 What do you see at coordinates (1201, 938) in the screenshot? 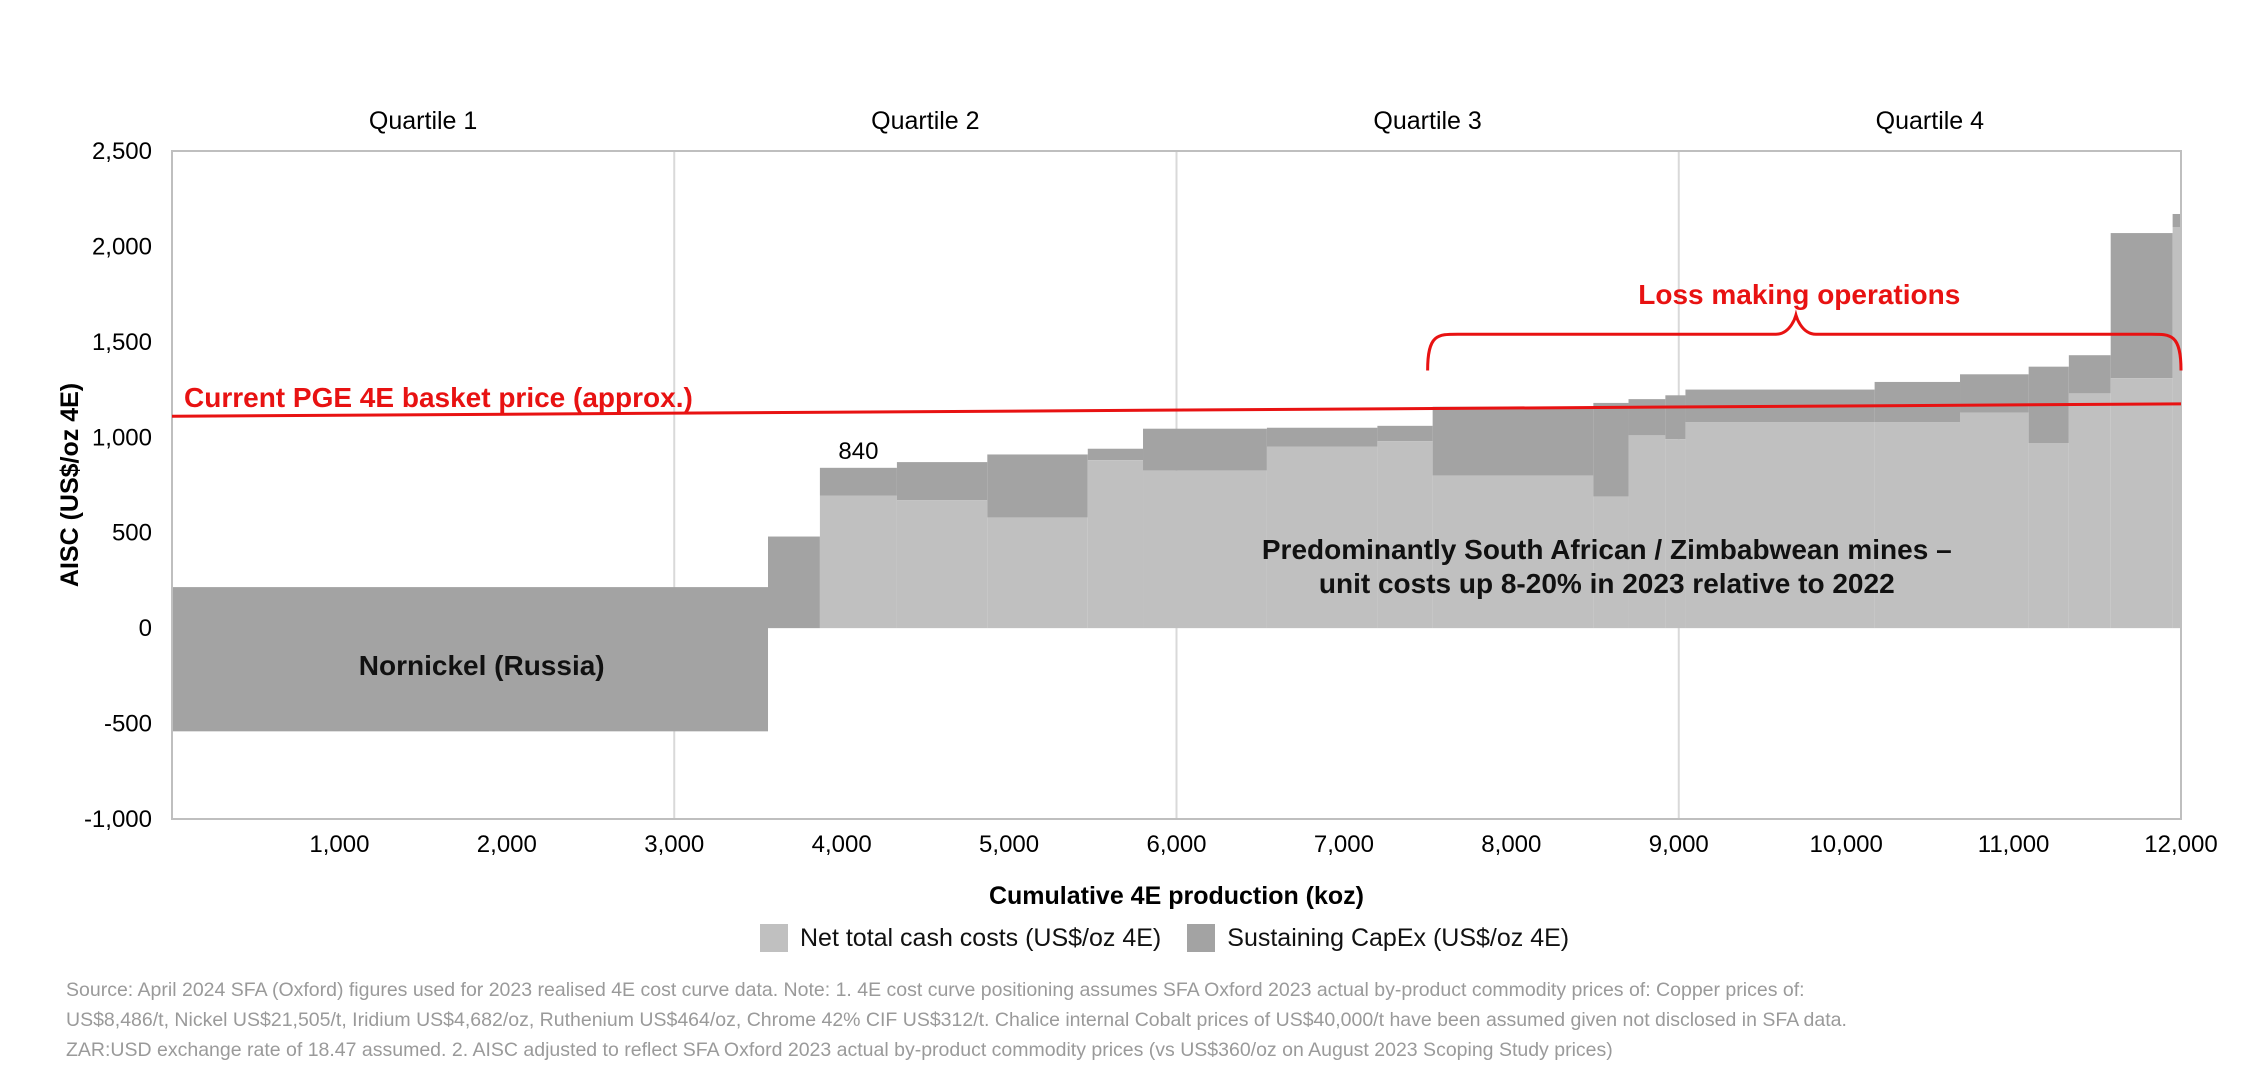
I see `legend-swatch-capex` at bounding box center [1201, 938].